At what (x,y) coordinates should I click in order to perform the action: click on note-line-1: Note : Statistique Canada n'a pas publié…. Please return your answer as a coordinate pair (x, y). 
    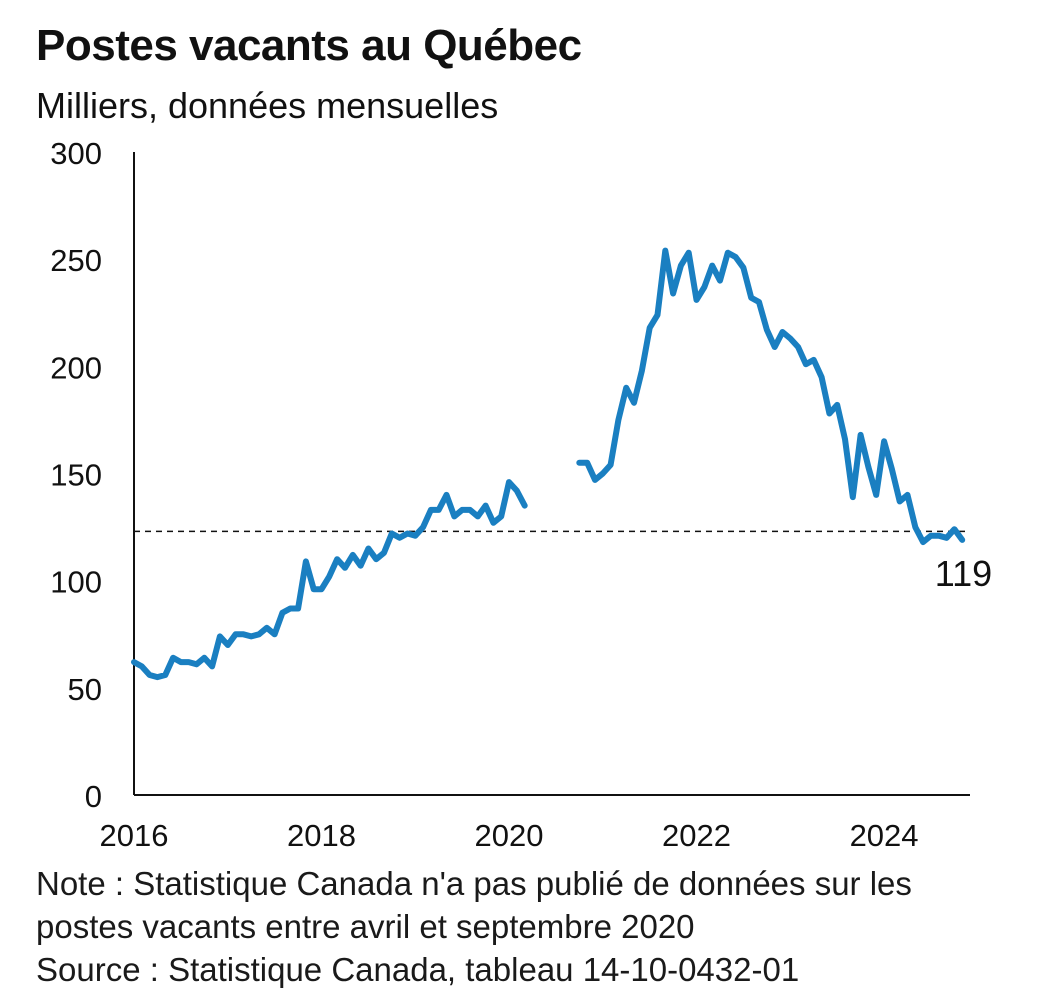
    Looking at the image, I should click on (474, 883).